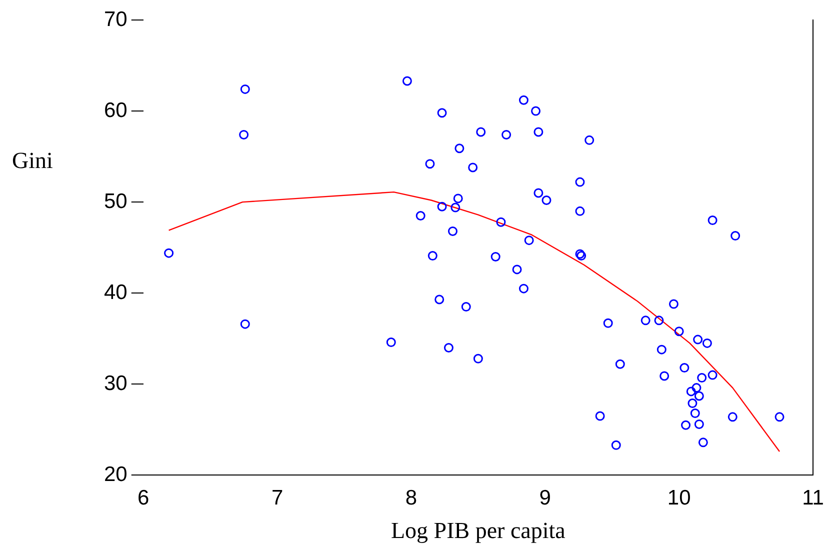  Describe the element at coordinates (478, 531) in the screenshot. I see `x-axis-title: Log PIB per capita` at that location.